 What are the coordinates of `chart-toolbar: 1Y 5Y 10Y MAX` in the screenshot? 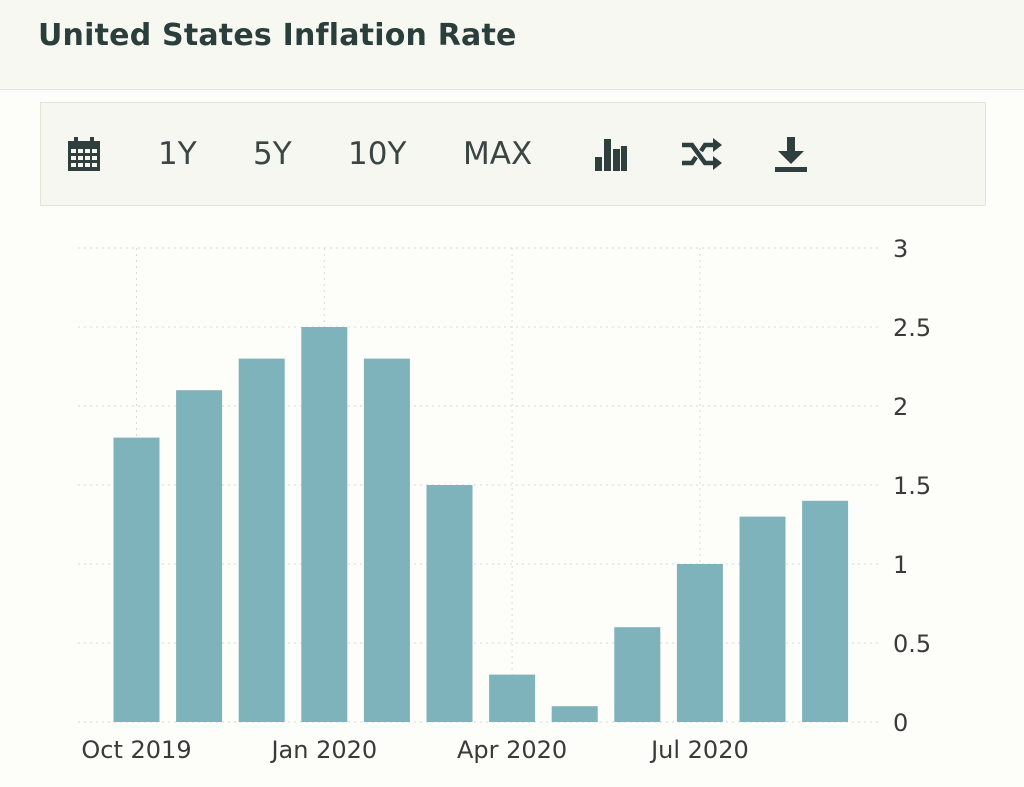 It's located at (513, 154).